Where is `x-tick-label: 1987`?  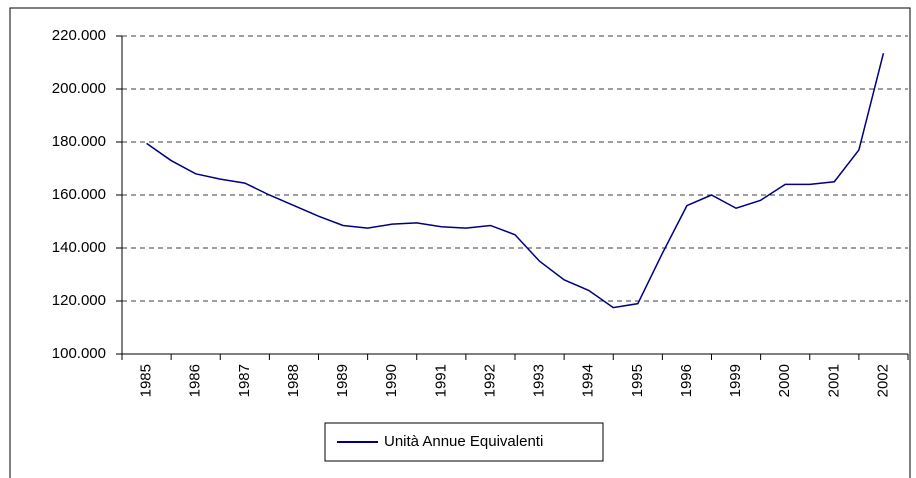 x-tick-label: 1987 is located at coordinates (244, 380).